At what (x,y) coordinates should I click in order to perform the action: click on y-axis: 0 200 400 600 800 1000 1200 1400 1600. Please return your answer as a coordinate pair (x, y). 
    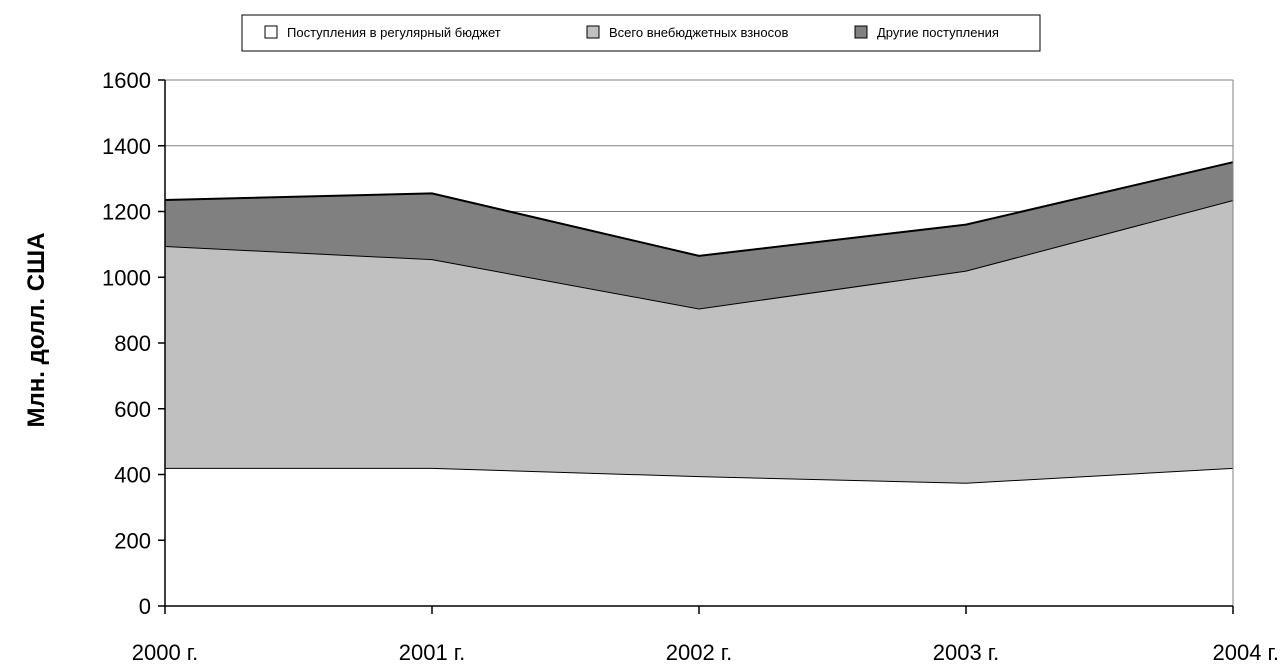
    Looking at the image, I should click on (134, 343).